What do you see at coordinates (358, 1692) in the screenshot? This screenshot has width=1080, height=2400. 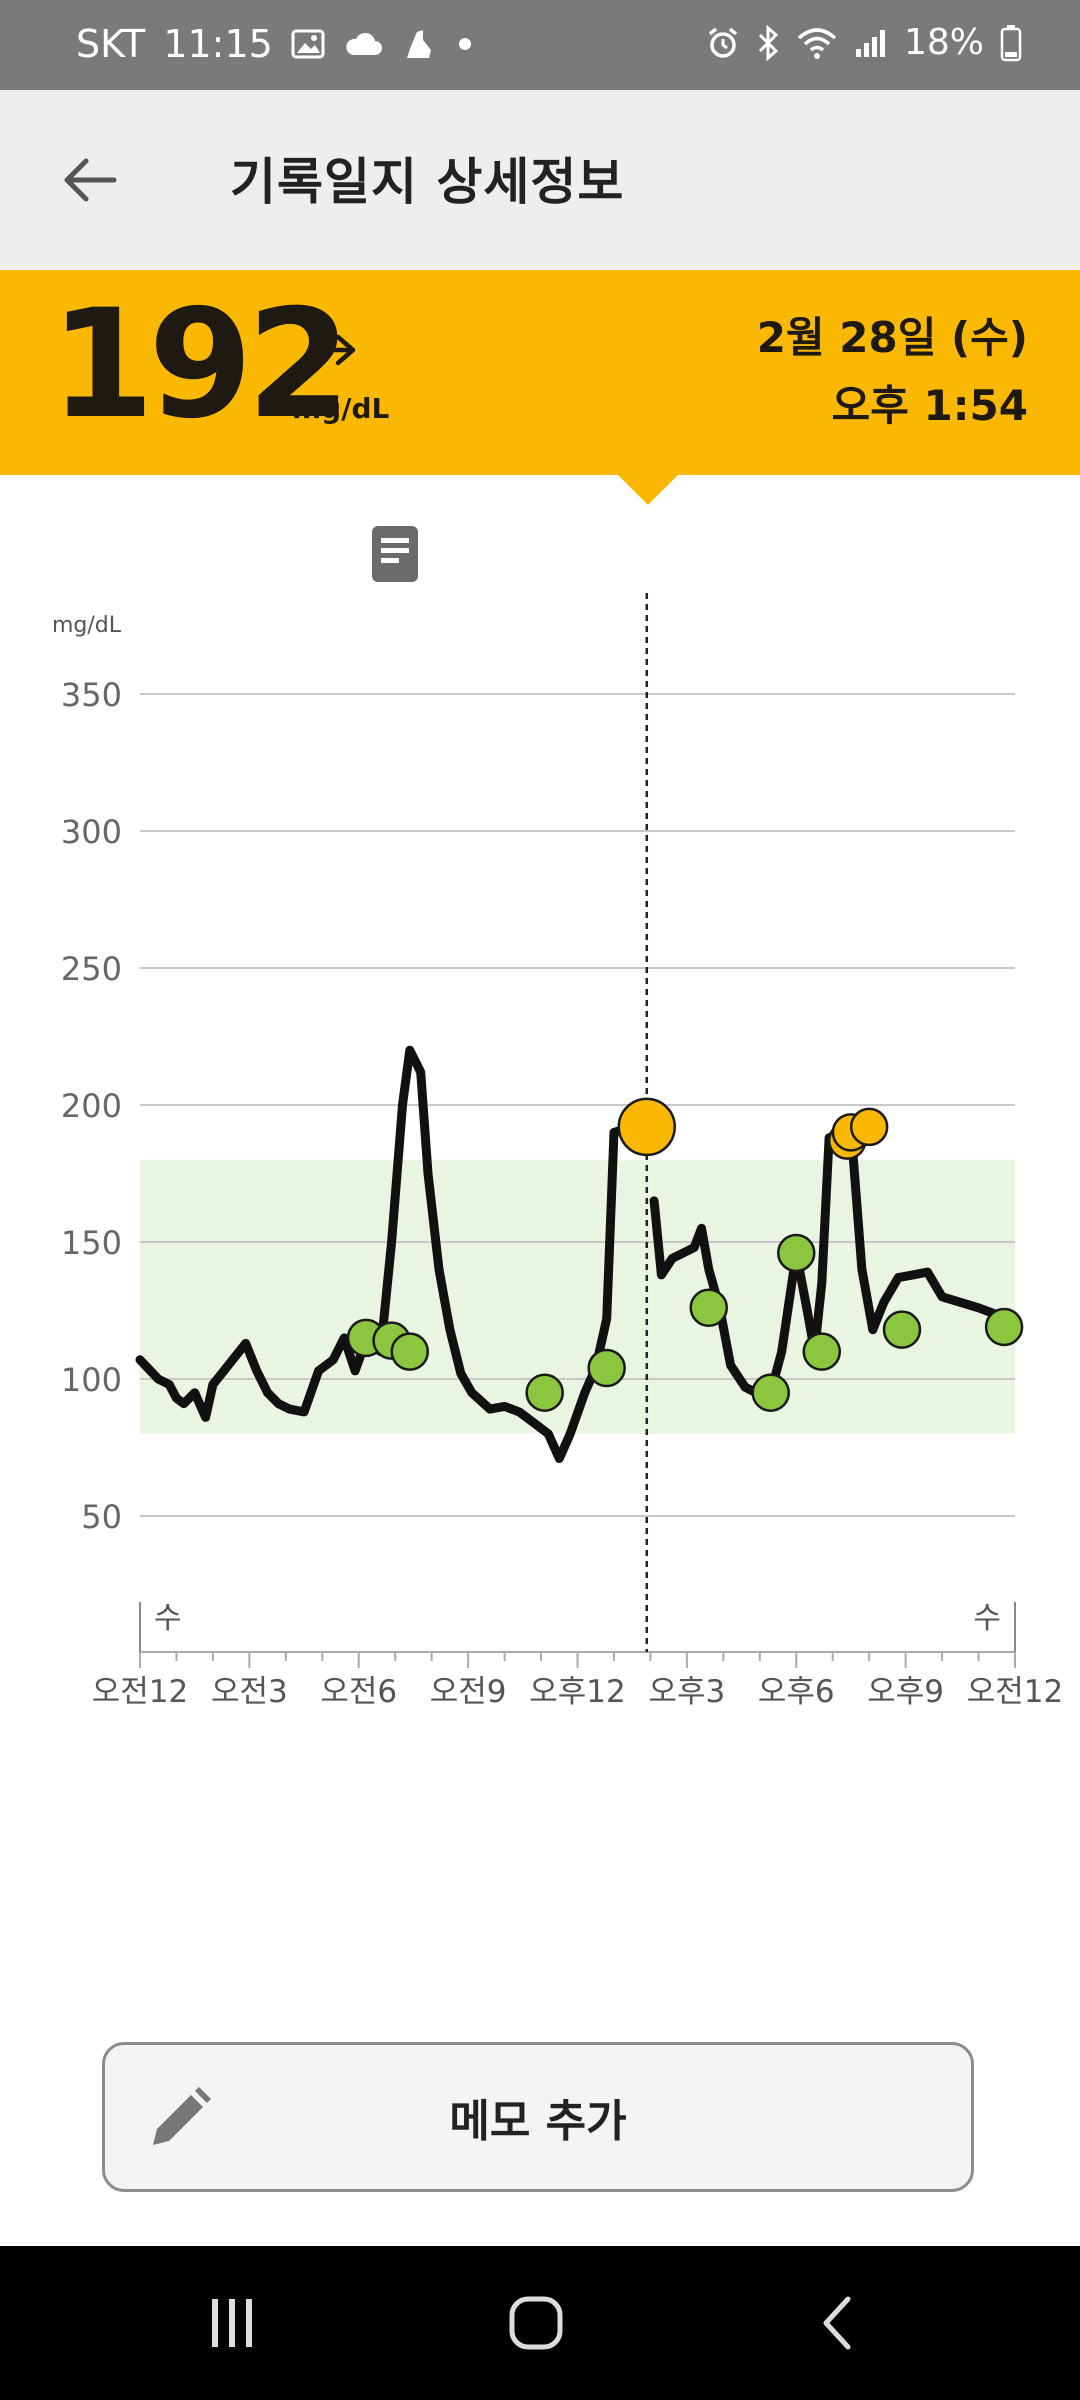 I see `x-tick-label: 오전6` at bounding box center [358, 1692].